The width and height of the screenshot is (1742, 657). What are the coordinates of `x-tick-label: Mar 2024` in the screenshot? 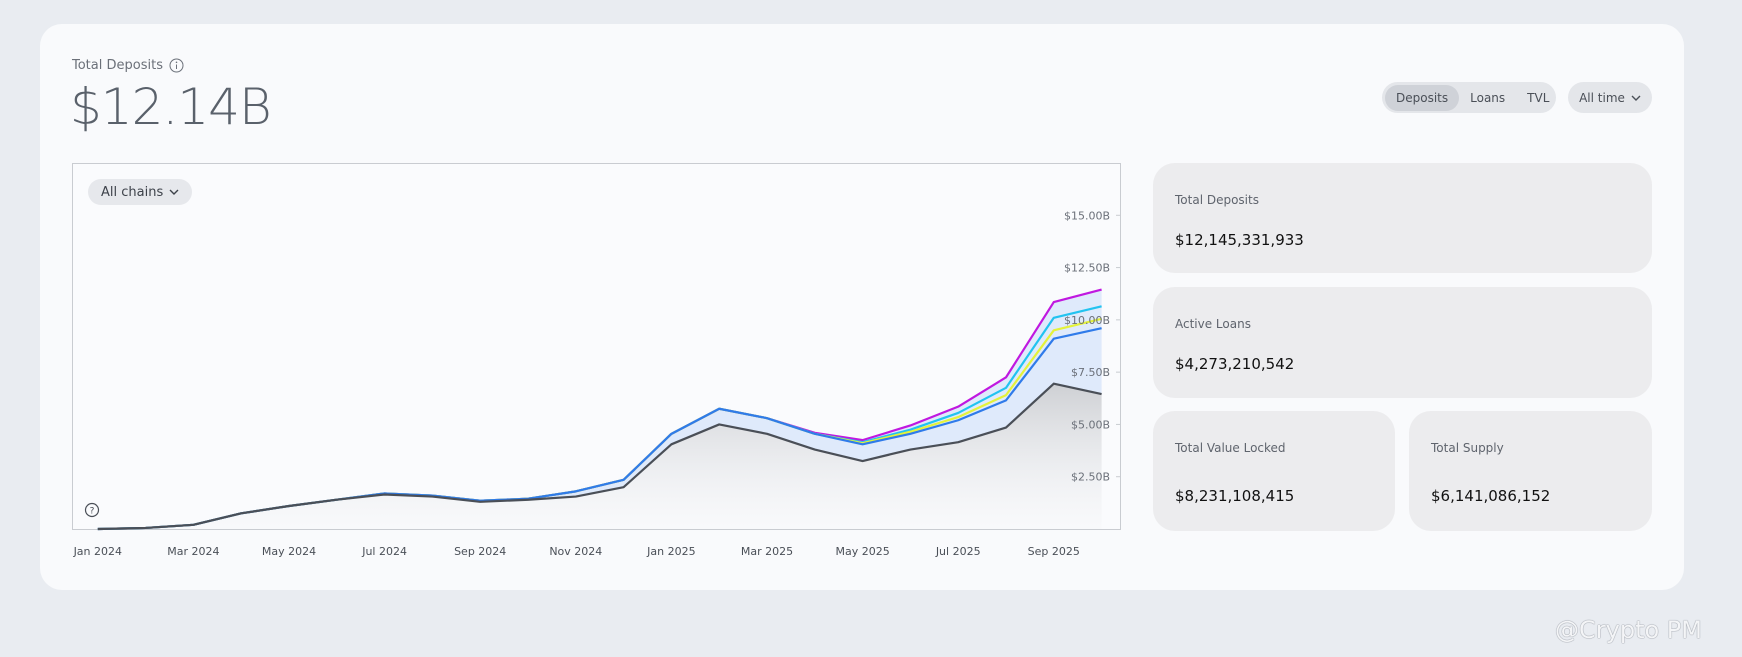 It's located at (193, 551).